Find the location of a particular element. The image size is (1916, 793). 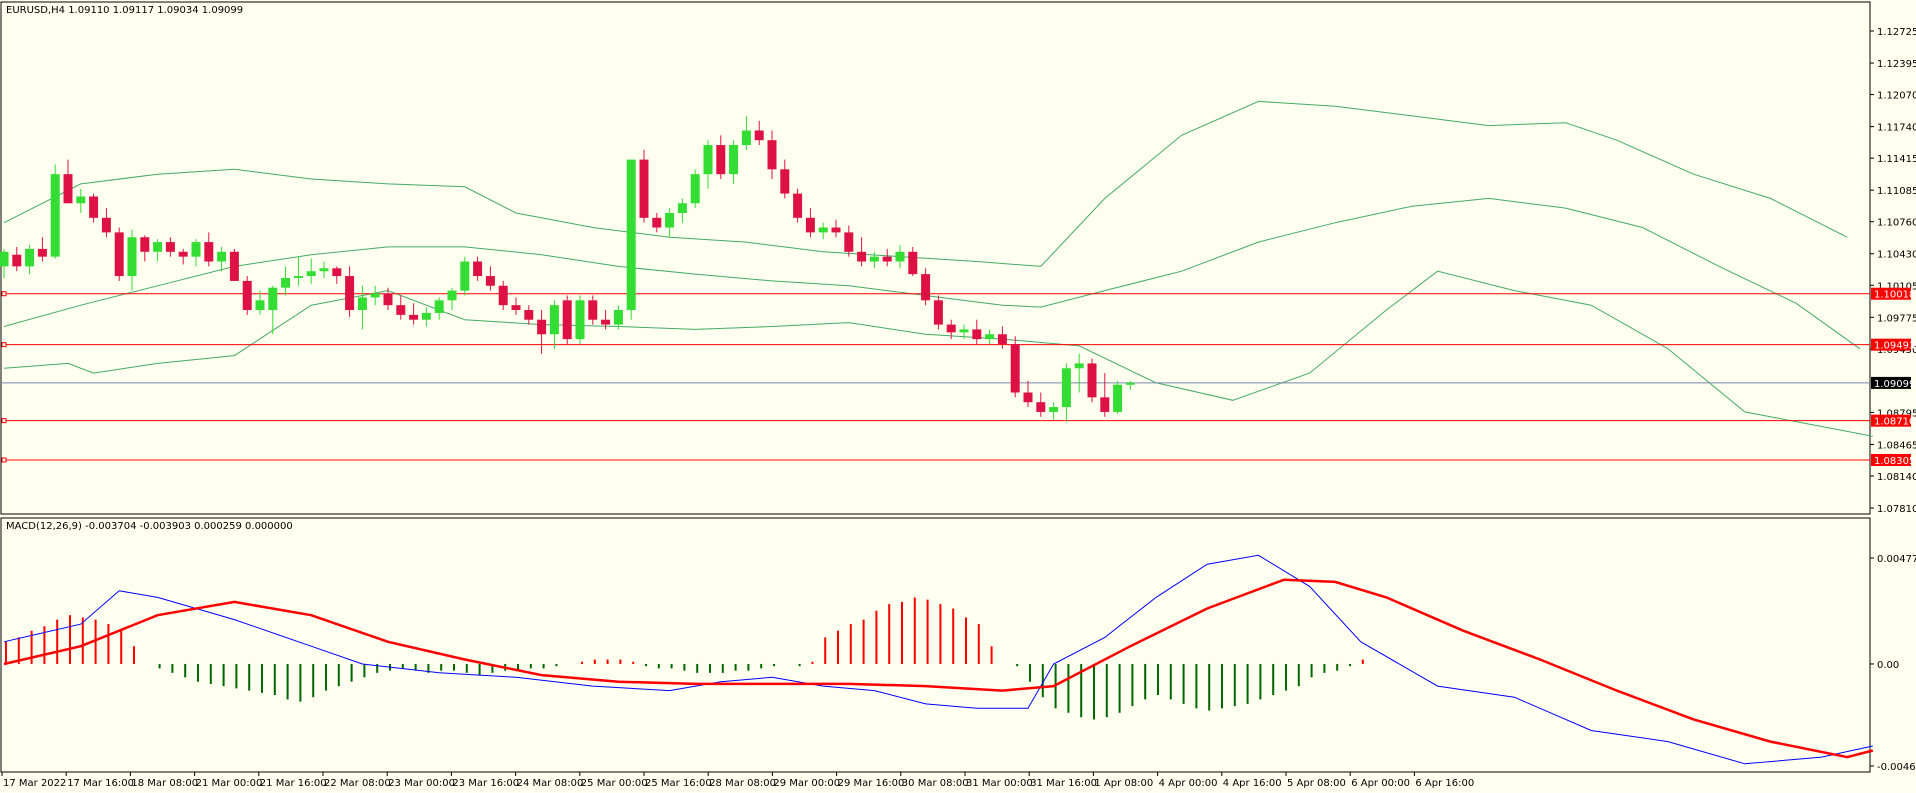

price-tick-label: 1.08795 is located at coordinates (1896, 413).